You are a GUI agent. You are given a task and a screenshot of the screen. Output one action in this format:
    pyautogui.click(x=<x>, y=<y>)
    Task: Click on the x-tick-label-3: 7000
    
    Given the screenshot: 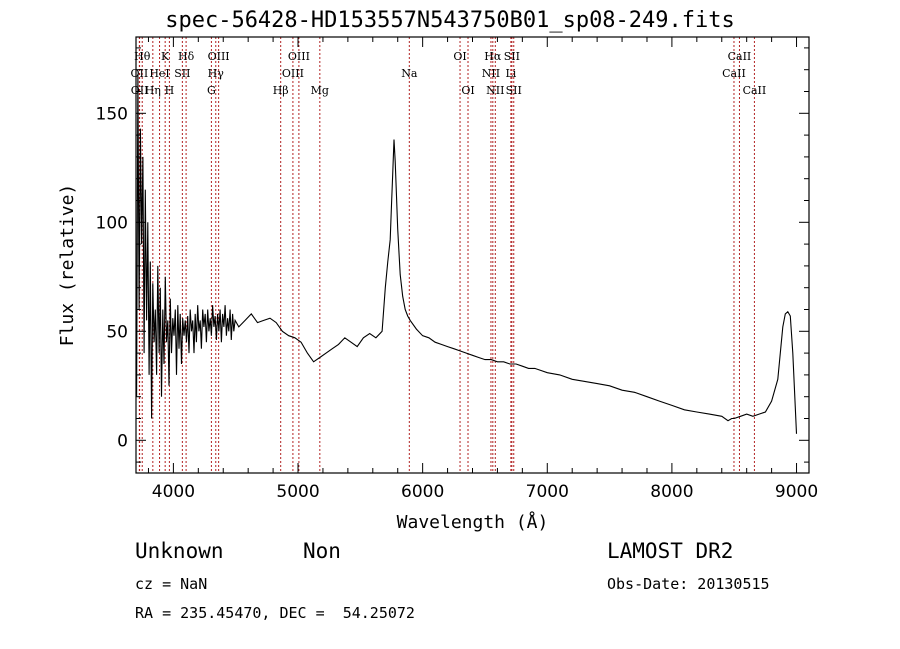 What is the action you would take?
    pyautogui.click(x=547, y=492)
    